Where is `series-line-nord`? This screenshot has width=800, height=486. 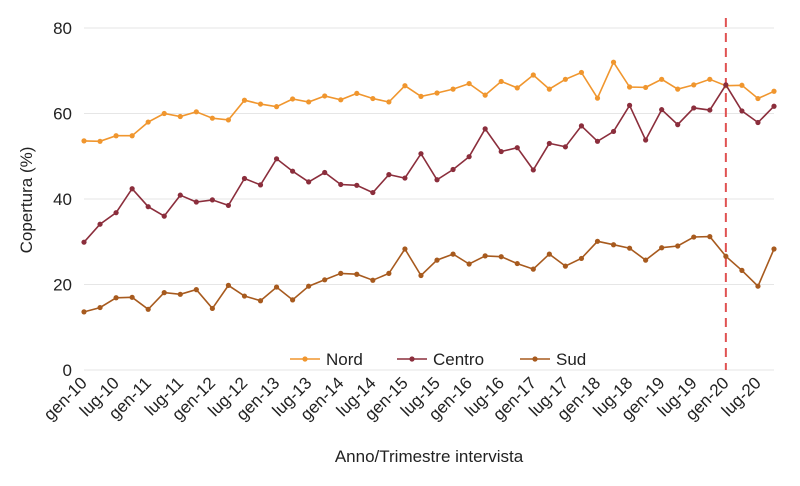 series-line-nord is located at coordinates (429, 101).